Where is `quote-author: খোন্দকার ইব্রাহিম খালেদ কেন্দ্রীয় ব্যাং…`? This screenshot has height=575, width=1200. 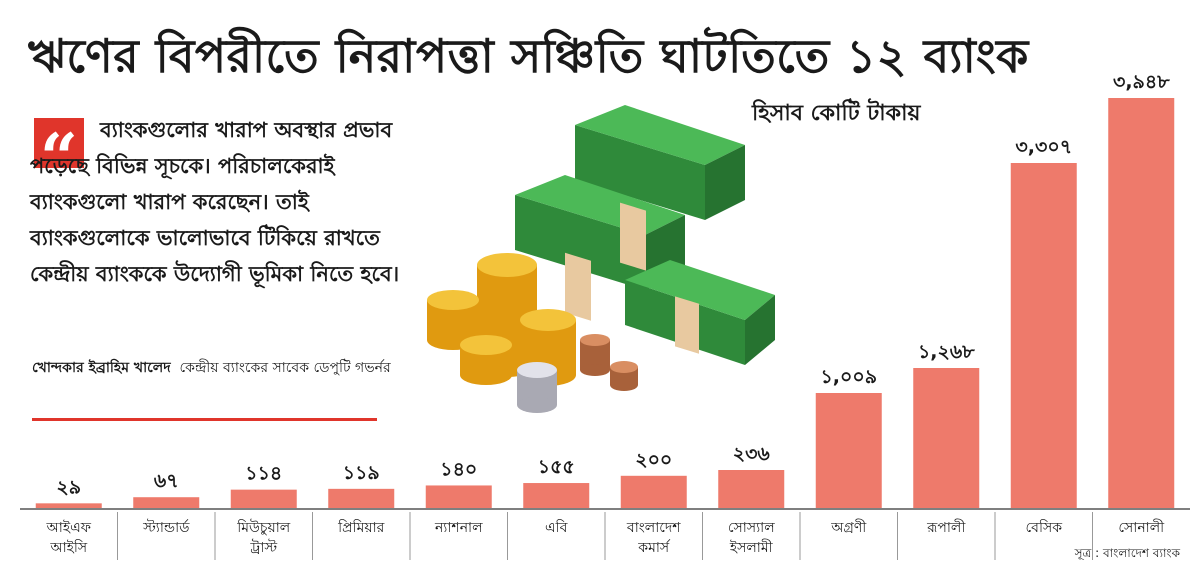 quote-author: খোন্দকার ইব্রাহিম খালেদ কেন্দ্রীয় ব্যাং… is located at coordinates (212, 368).